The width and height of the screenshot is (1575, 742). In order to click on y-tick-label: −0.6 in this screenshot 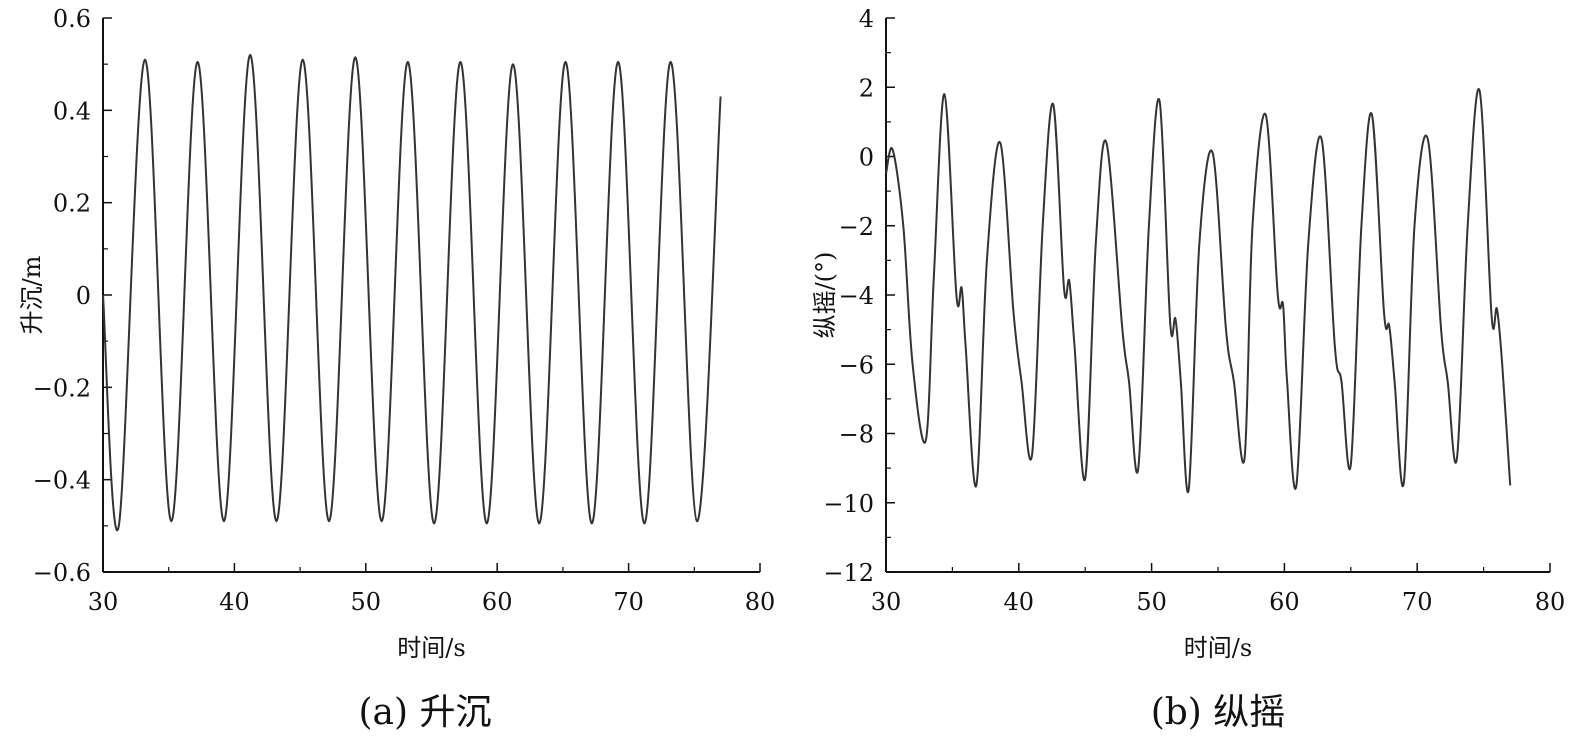, I will do `click(62, 573)`.